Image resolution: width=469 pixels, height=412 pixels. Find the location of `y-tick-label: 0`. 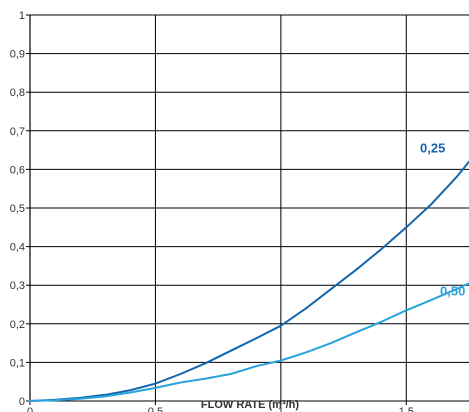

y-tick-label: 0 is located at coordinates (22, 402).